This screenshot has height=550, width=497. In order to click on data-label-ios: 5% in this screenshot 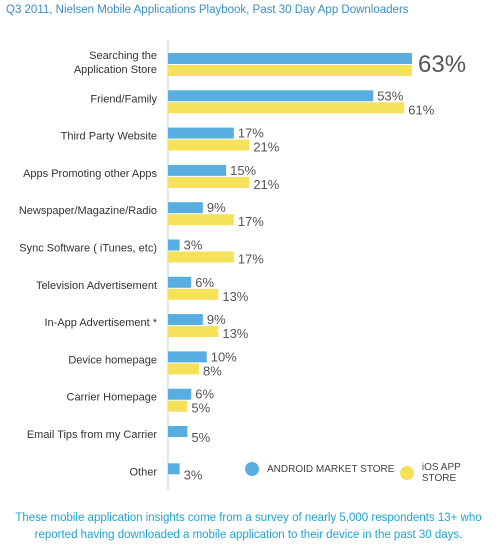, I will do `click(200, 408)`.